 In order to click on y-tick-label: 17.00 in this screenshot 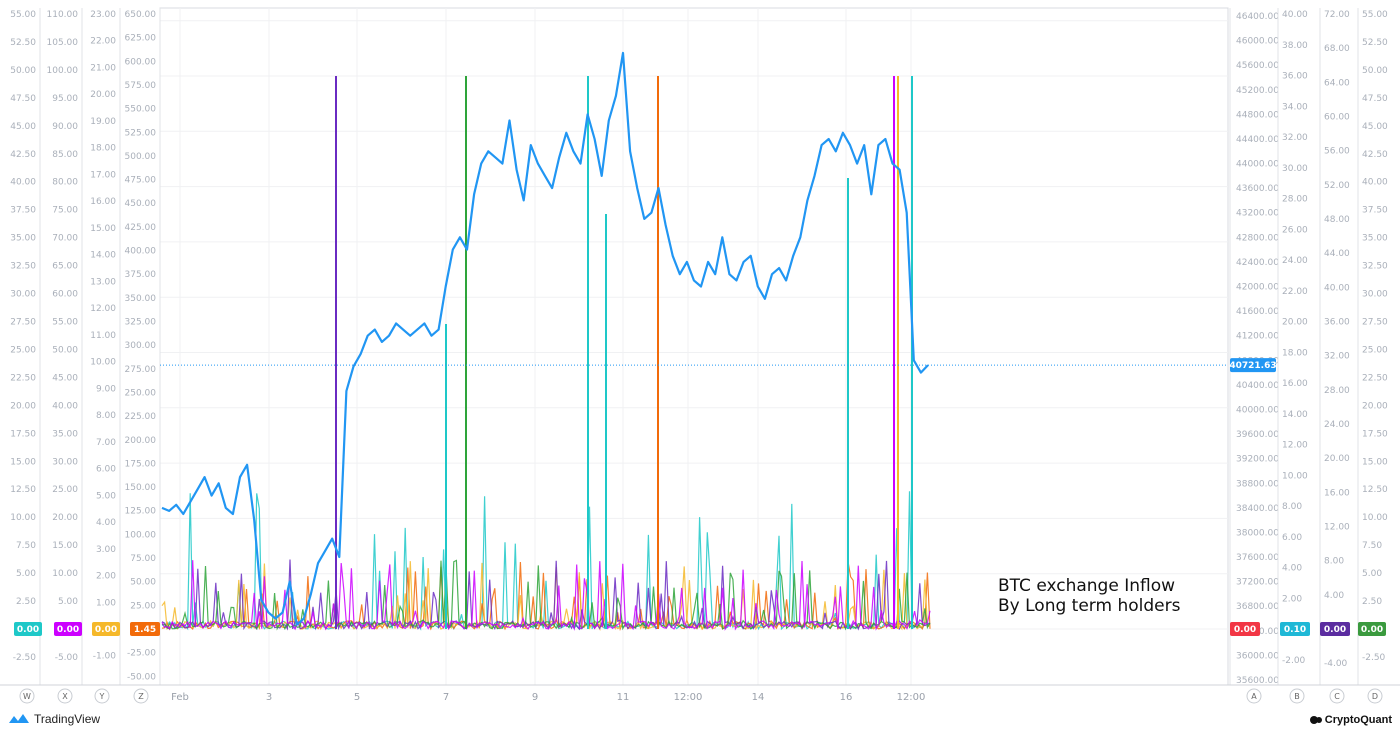, I will do `click(103, 175)`.